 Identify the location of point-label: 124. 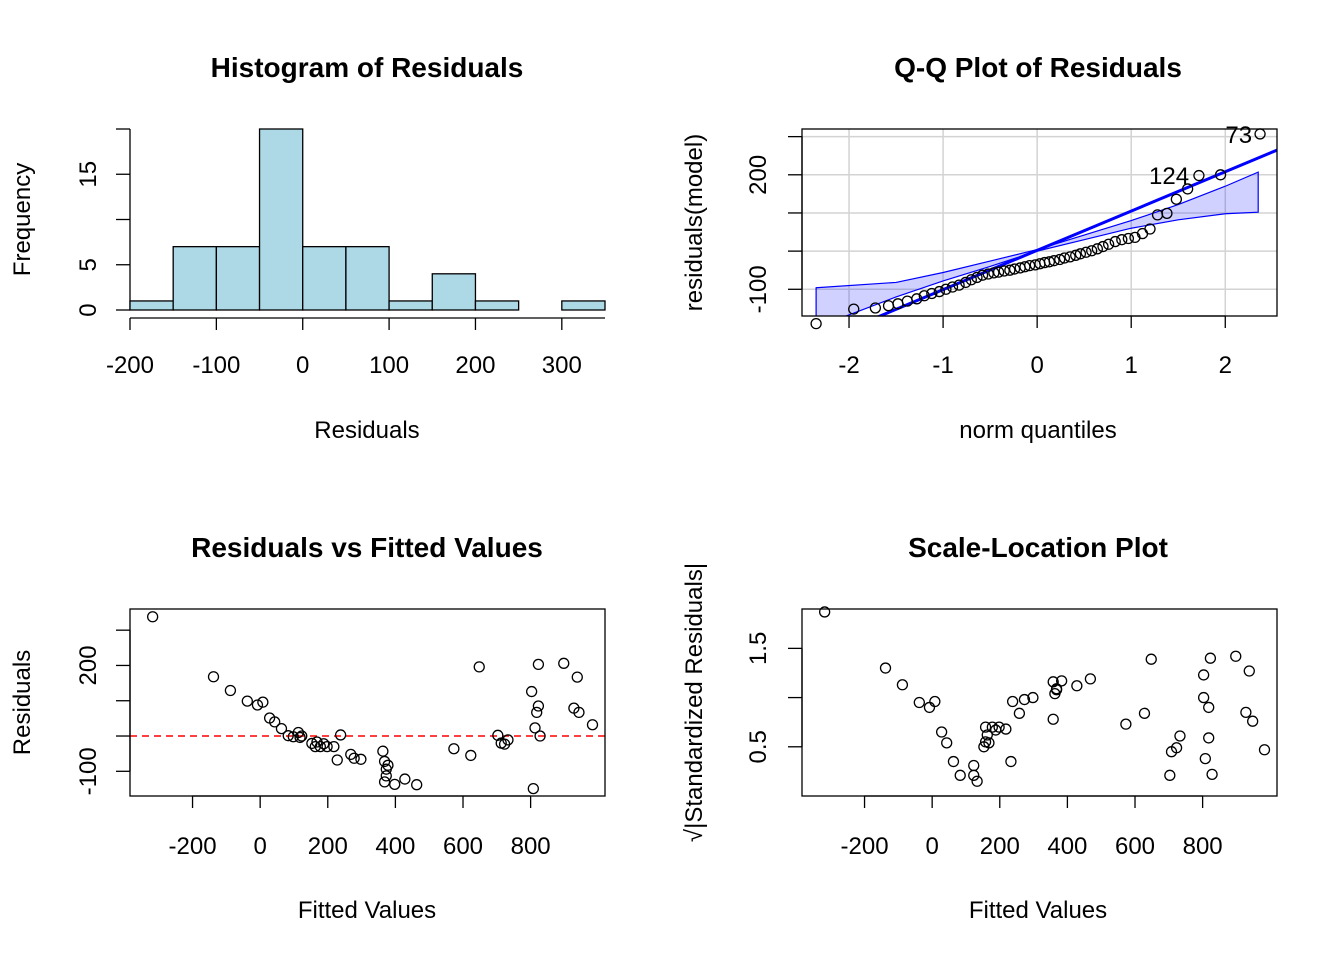
(1169, 176).